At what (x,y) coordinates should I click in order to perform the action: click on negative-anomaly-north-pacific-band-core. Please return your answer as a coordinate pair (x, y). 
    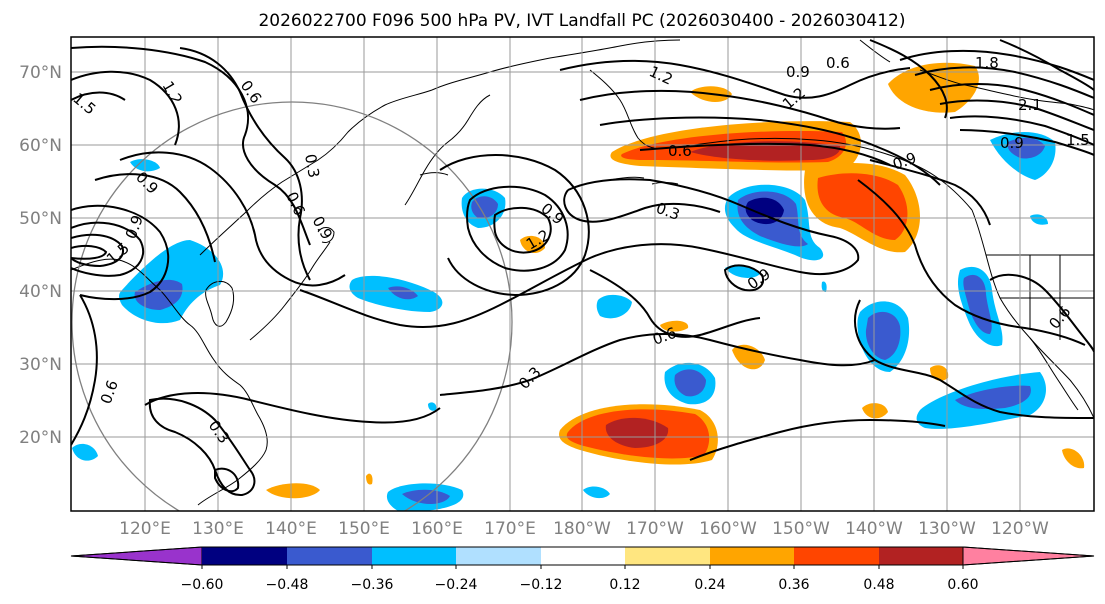
    Looking at the image, I should click on (403, 293).